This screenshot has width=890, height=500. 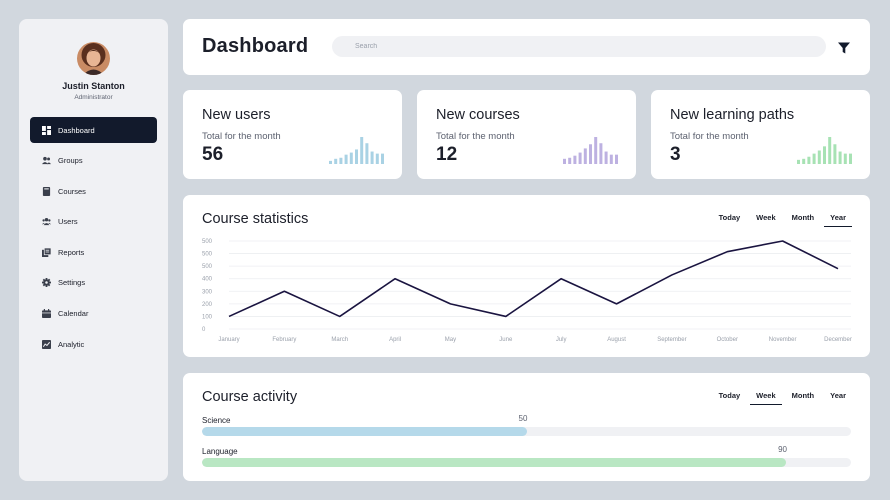 What do you see at coordinates (450, 340) in the screenshot?
I see `x-tick-label: May` at bounding box center [450, 340].